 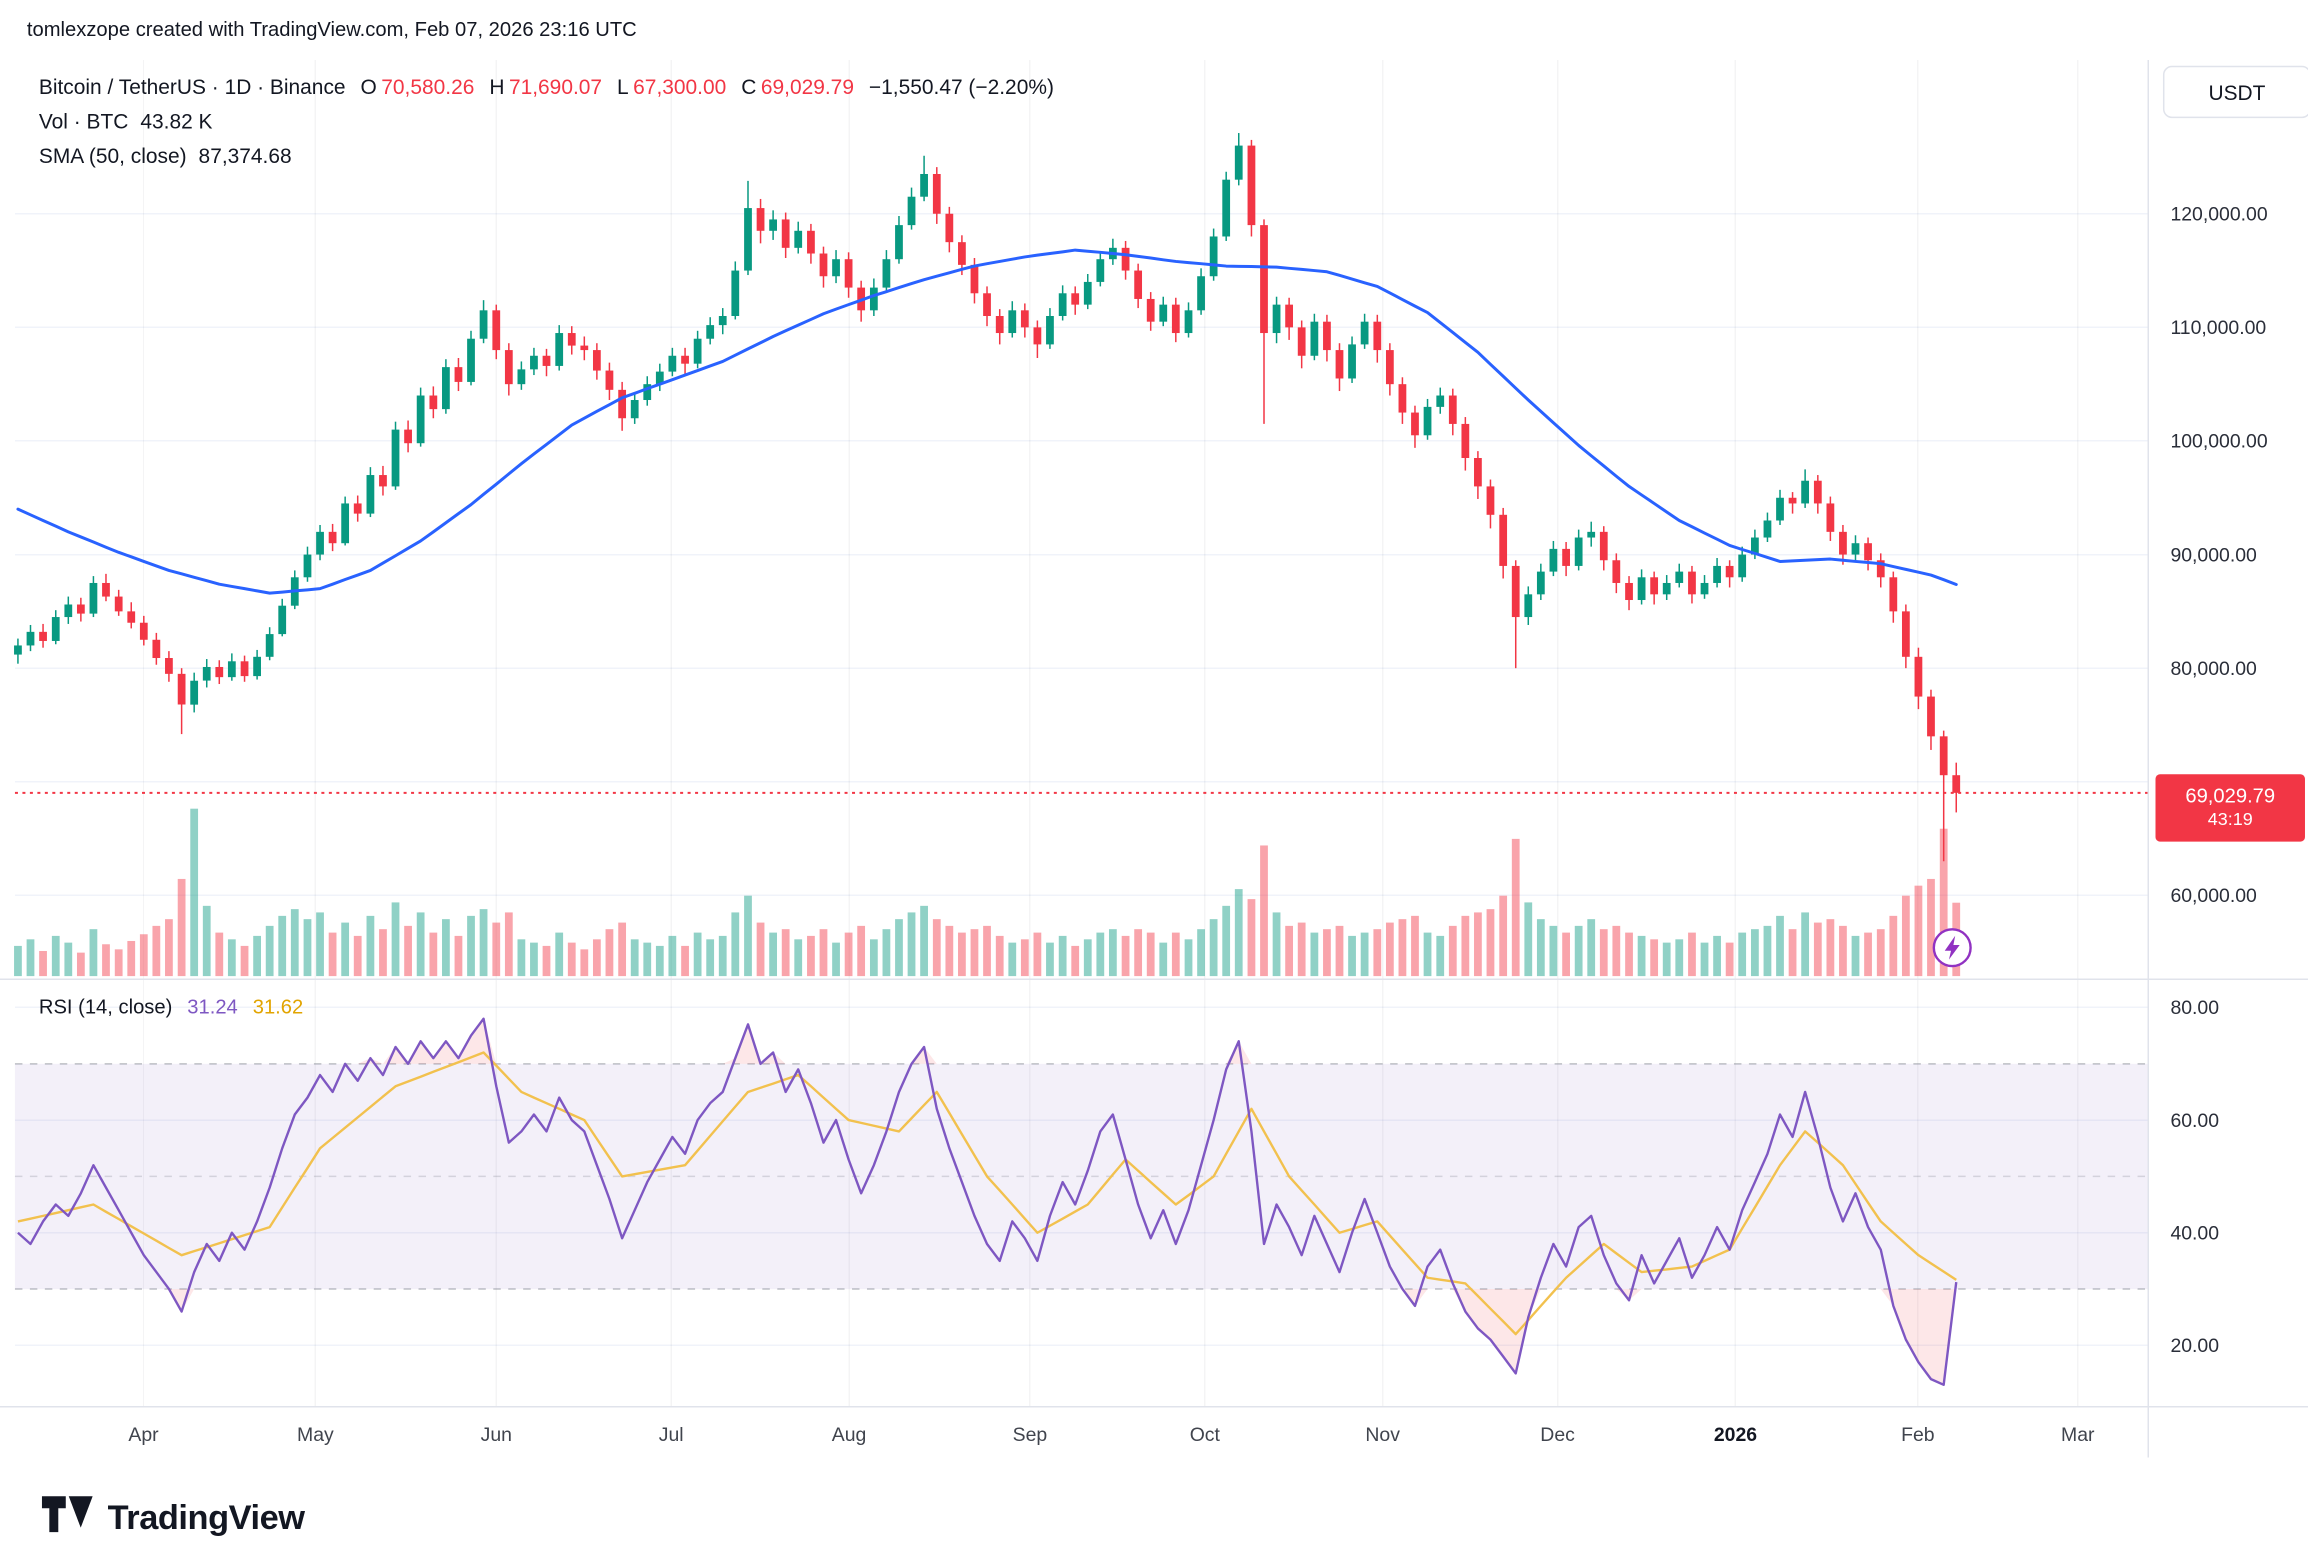 What do you see at coordinates (1952, 948) in the screenshot?
I see `flash-order-icon` at bounding box center [1952, 948].